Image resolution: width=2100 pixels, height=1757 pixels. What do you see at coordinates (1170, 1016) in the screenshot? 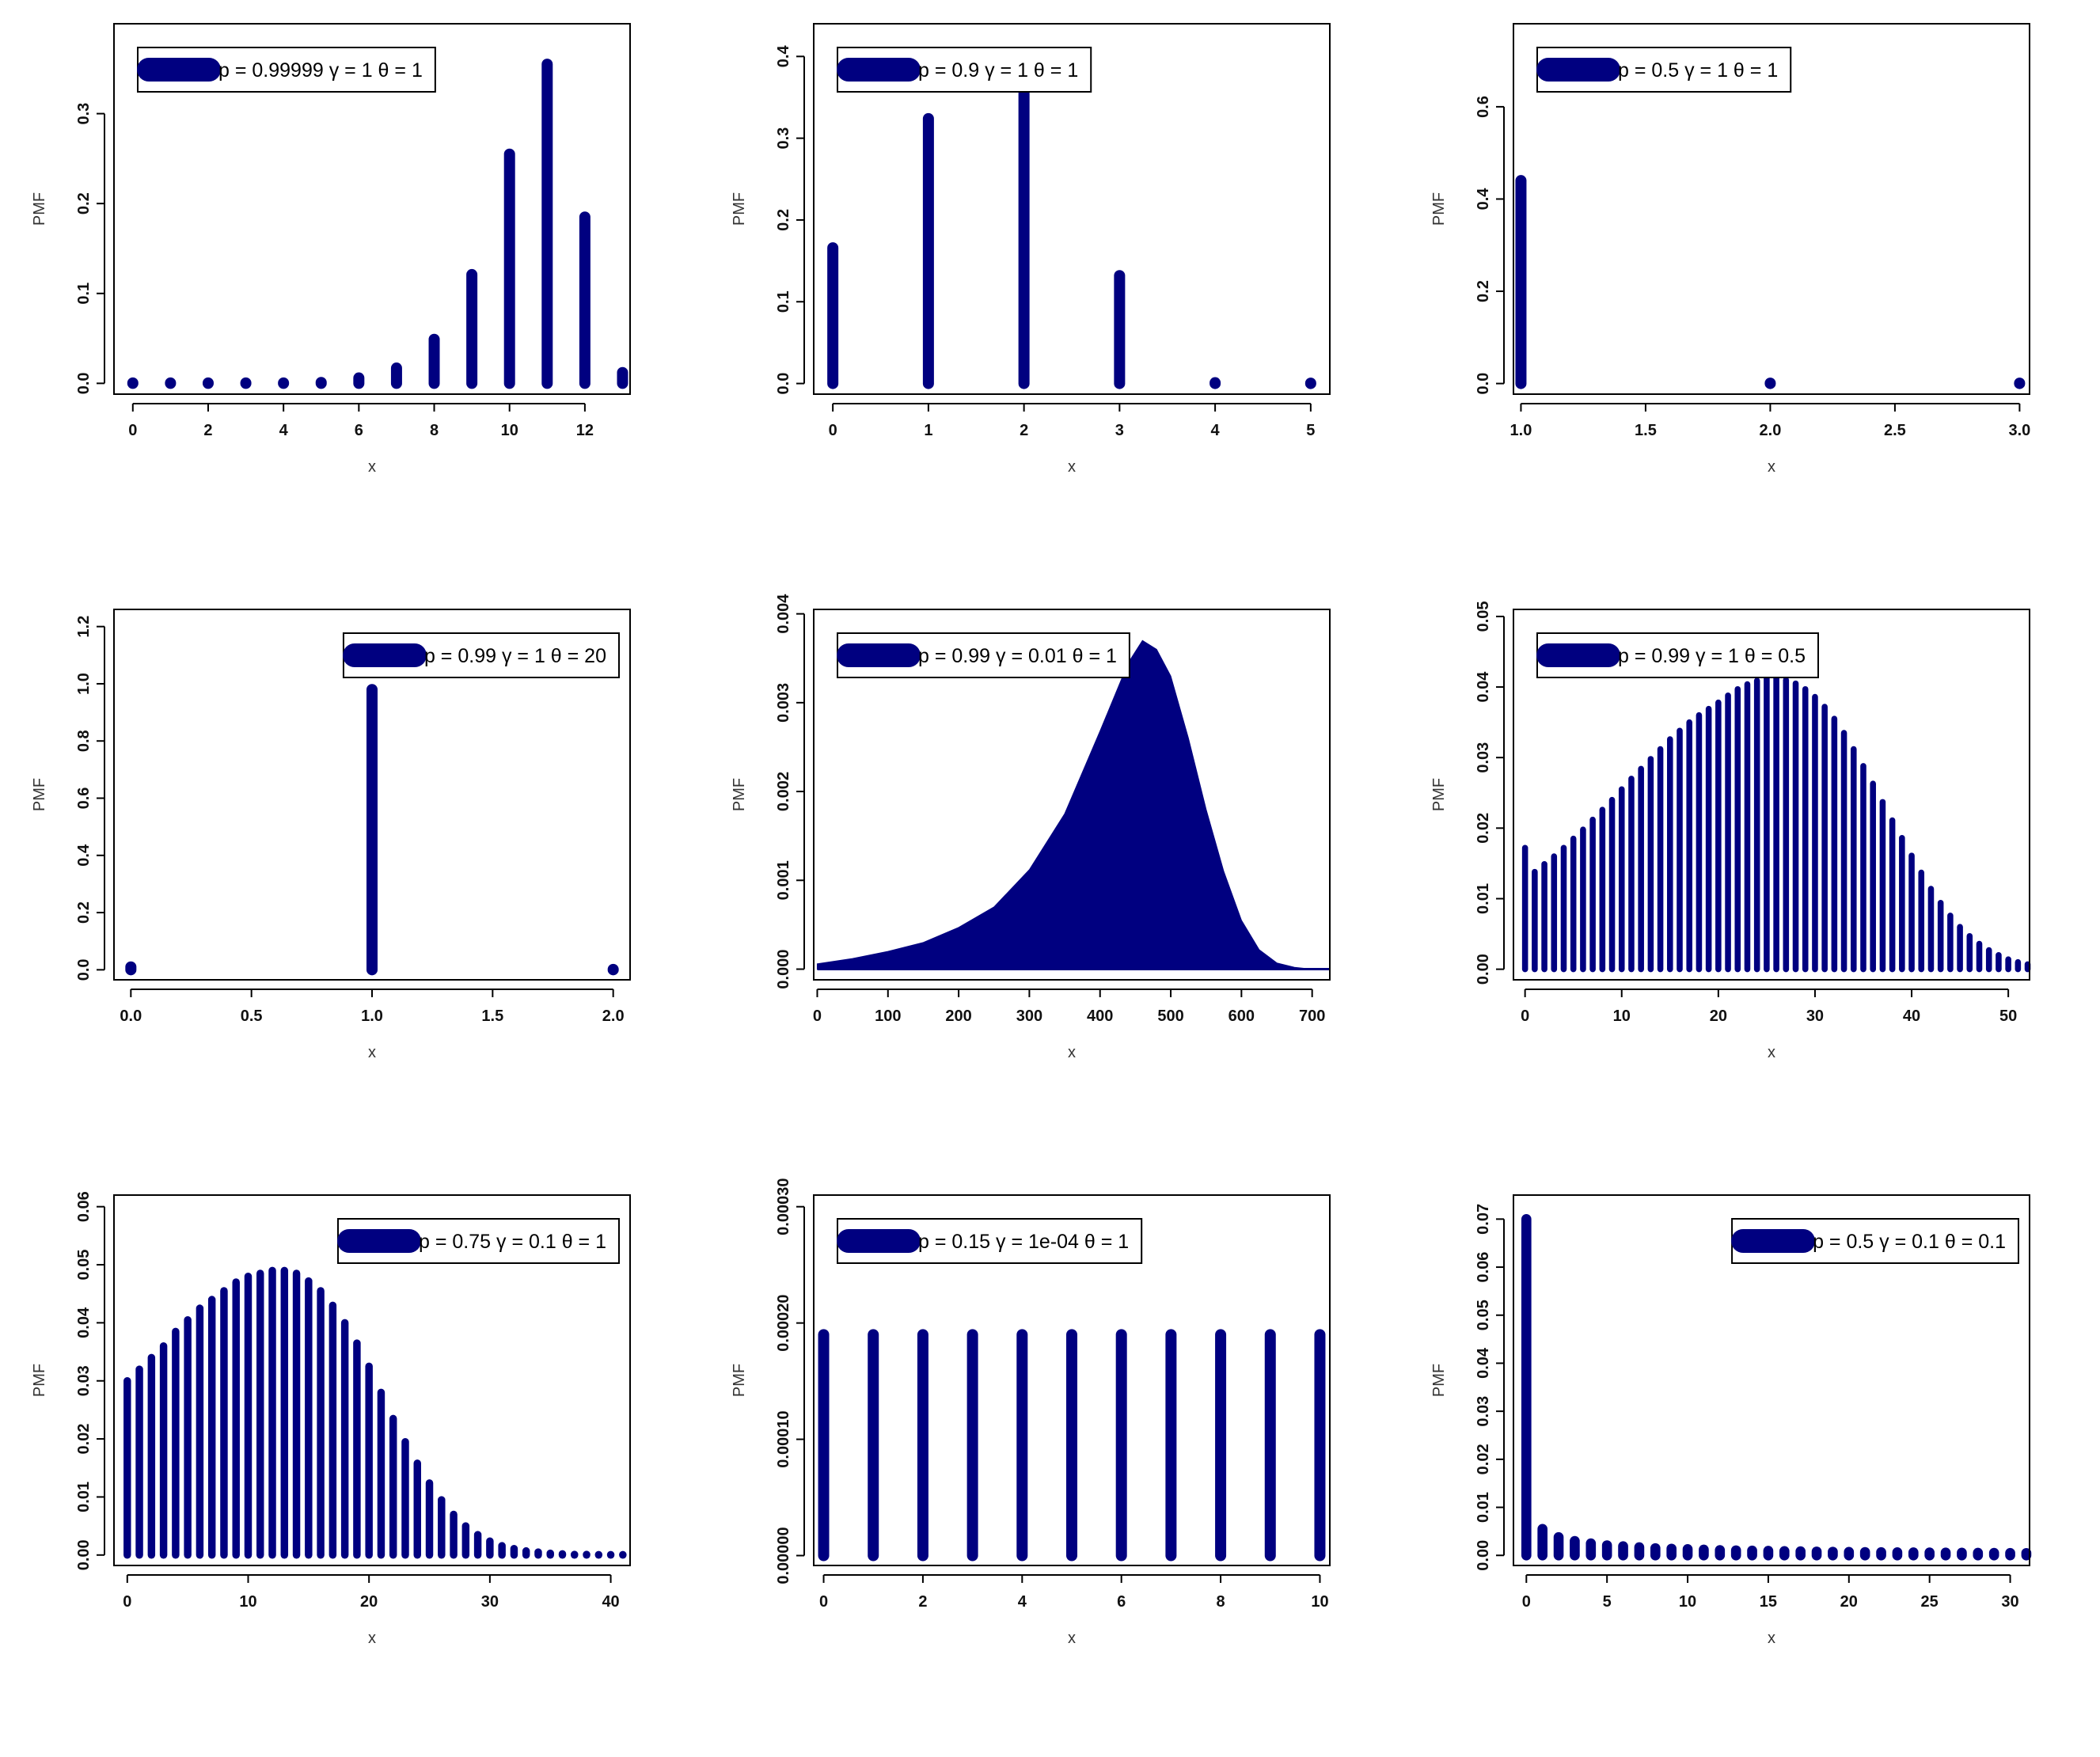
I see `x-tick-label: 500` at bounding box center [1170, 1016].